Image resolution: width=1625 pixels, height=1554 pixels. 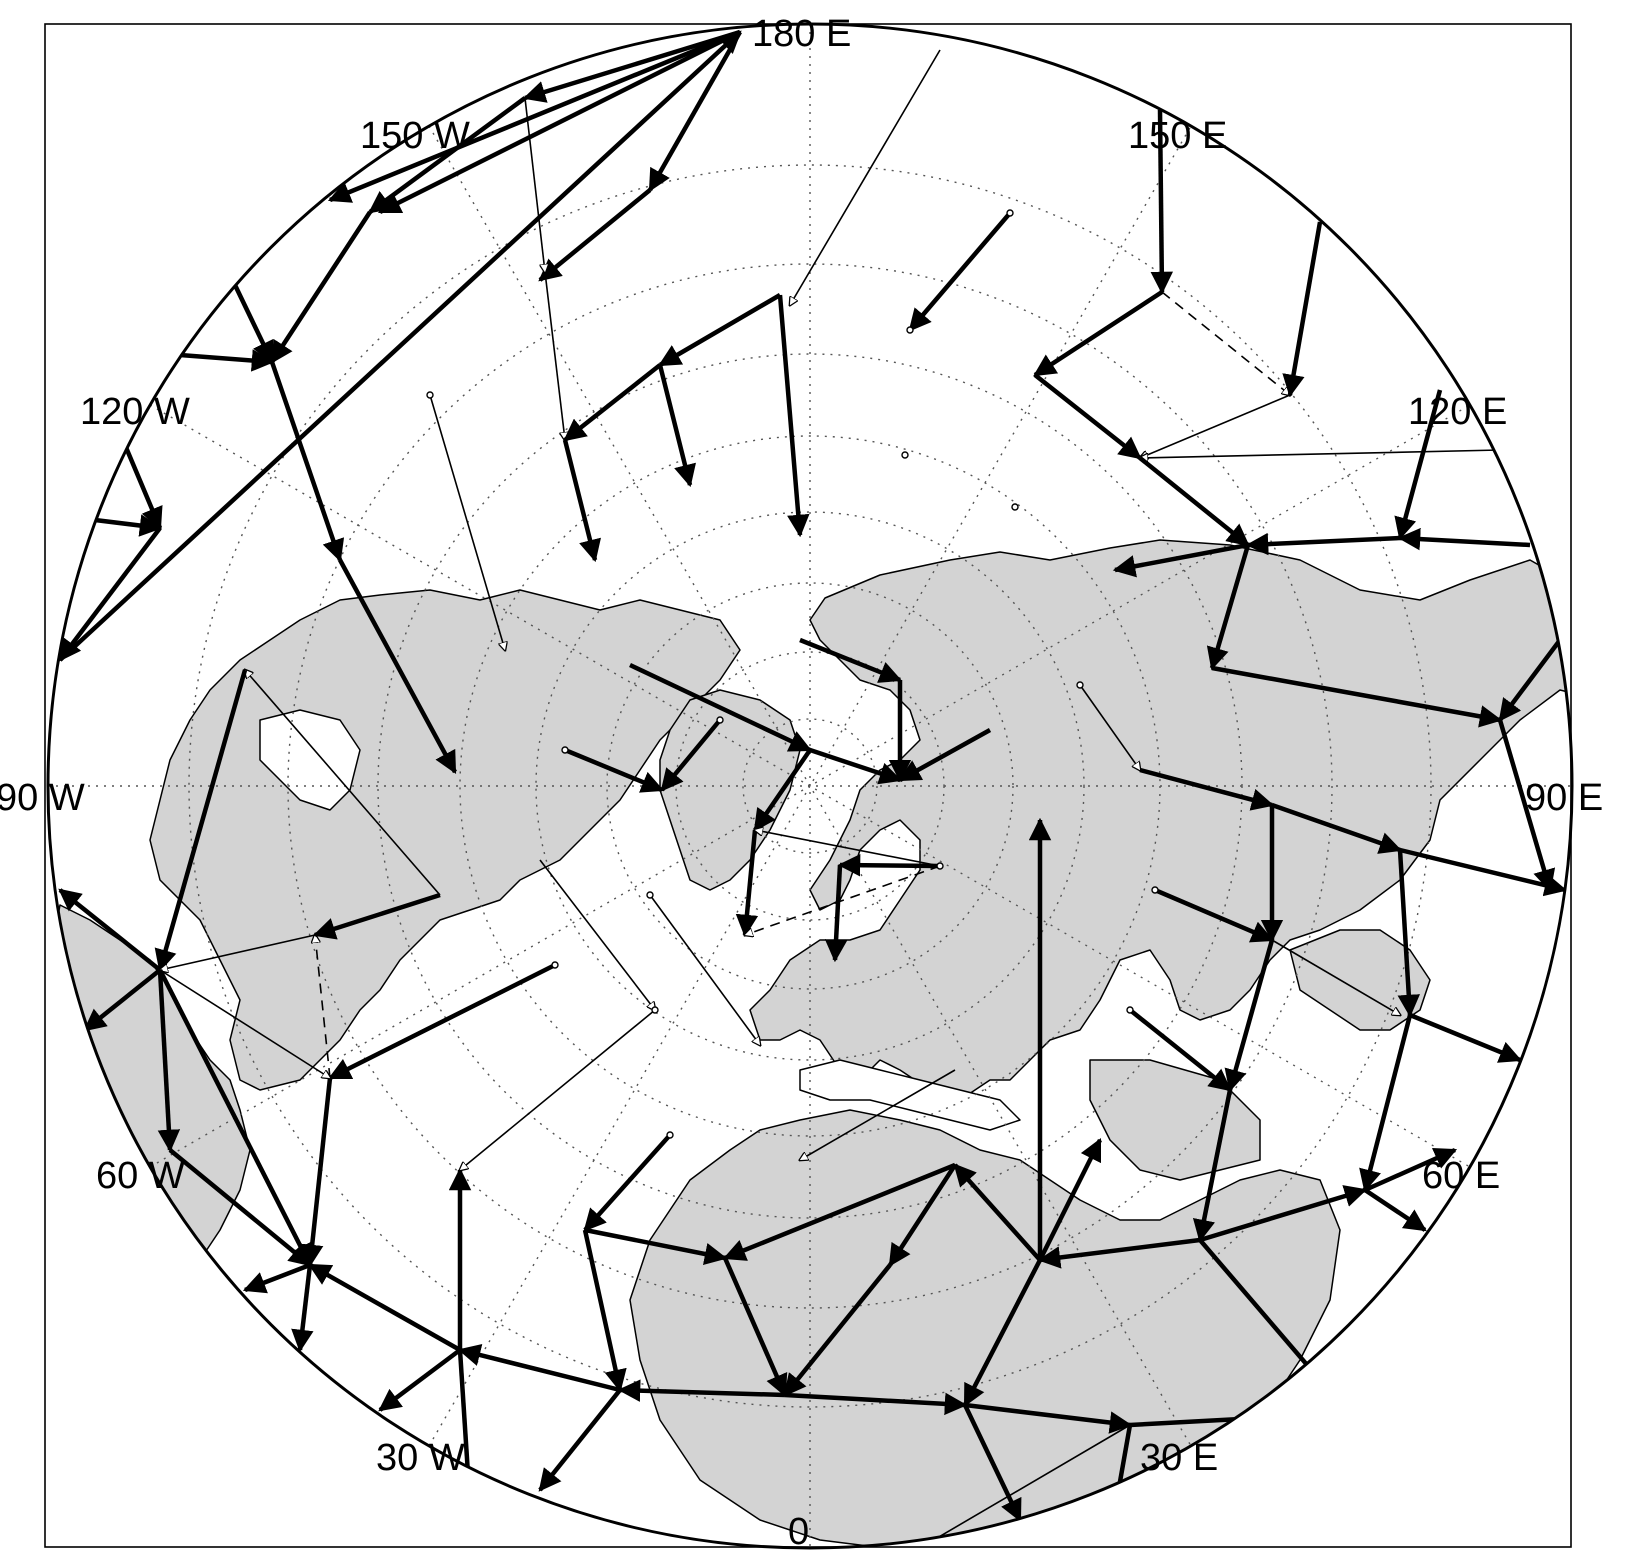 What do you see at coordinates (445, 840) in the screenshot?
I see `north-america-landmass` at bounding box center [445, 840].